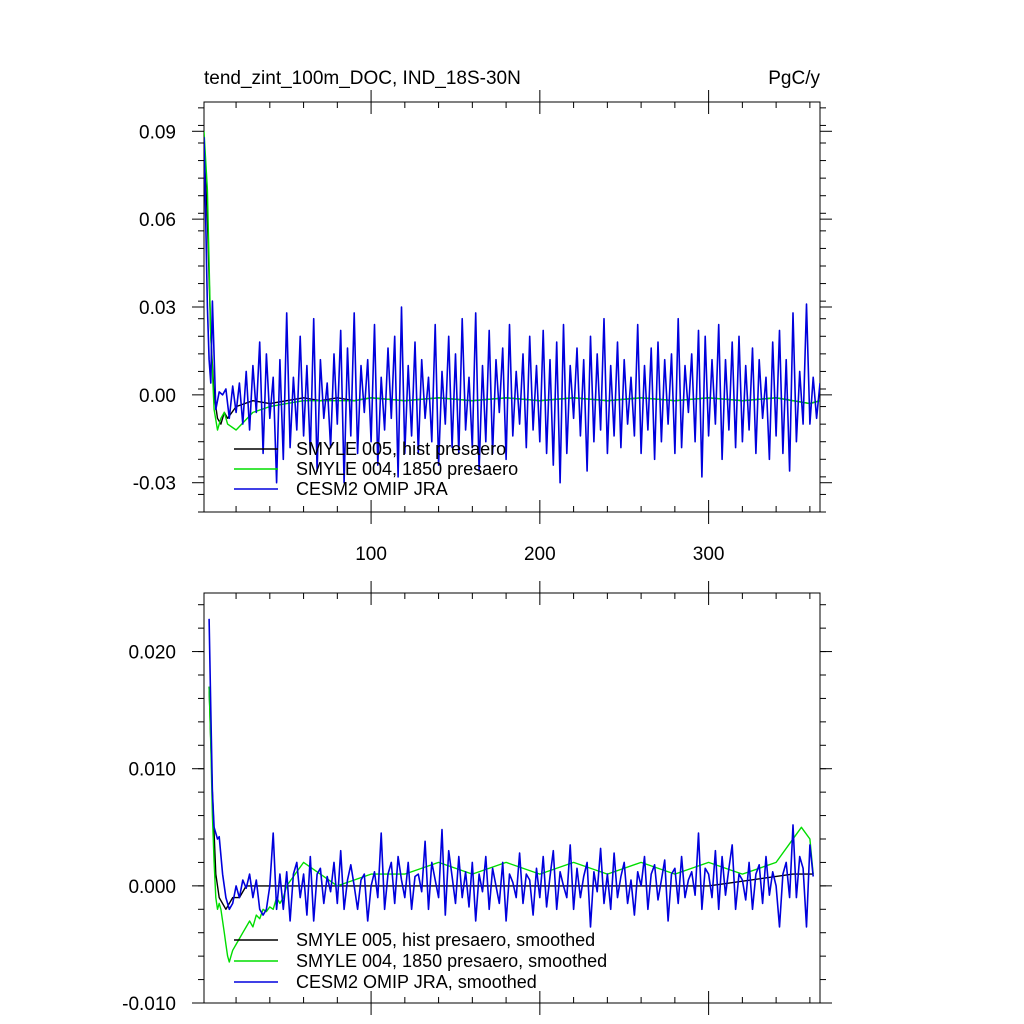  I want to click on legend-label-2: SMYLE 004, 1850 presaero, smoothed, so click(451, 961).